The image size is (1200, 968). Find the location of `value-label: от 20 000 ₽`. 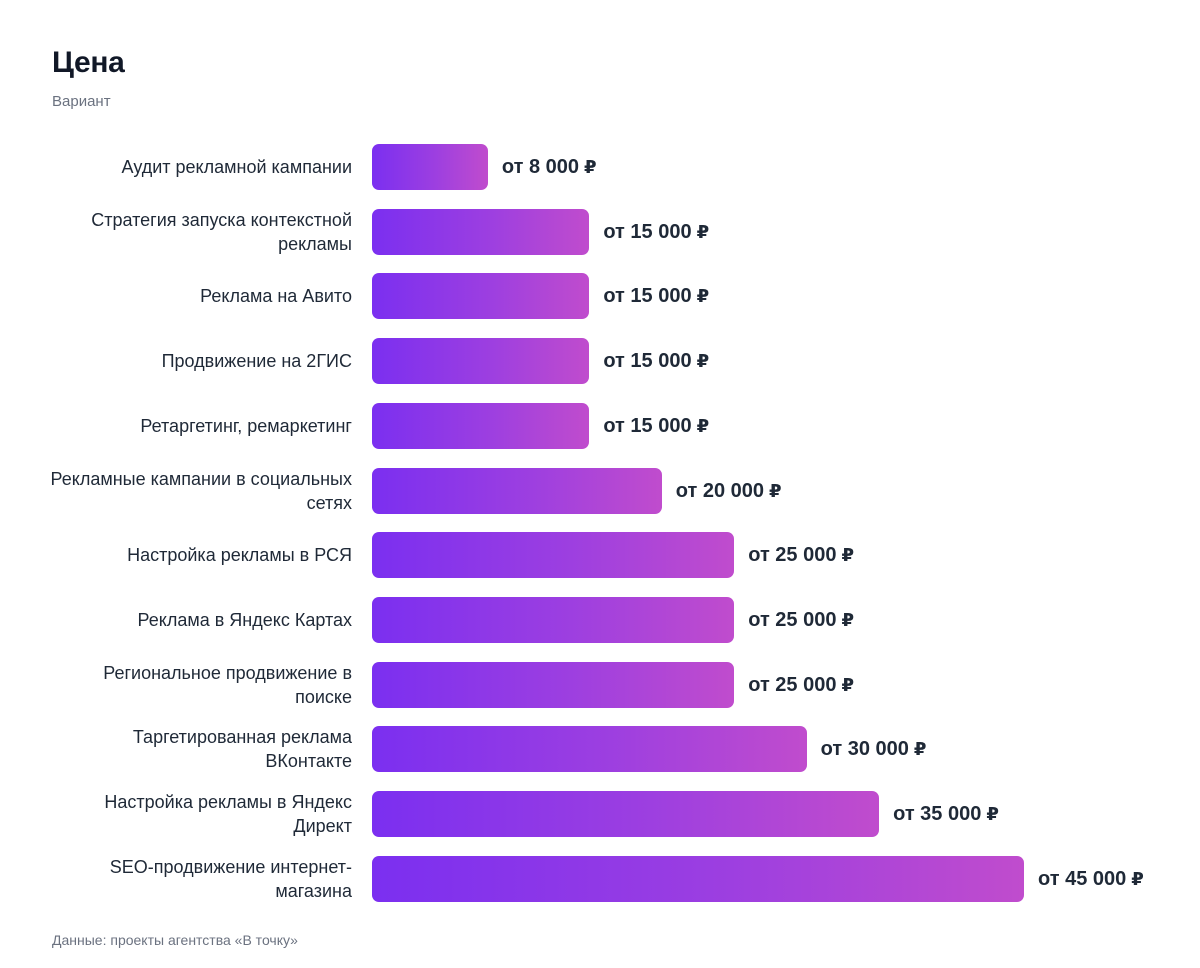

value-label: от 20 000 ₽ is located at coordinates (729, 491).